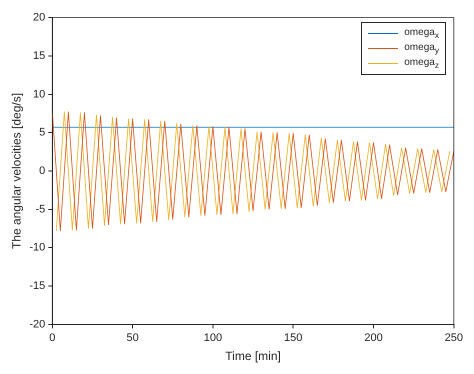 The height and width of the screenshot is (374, 474). I want to click on y-axis-title: The angular velocities [deg/s], so click(17, 171).